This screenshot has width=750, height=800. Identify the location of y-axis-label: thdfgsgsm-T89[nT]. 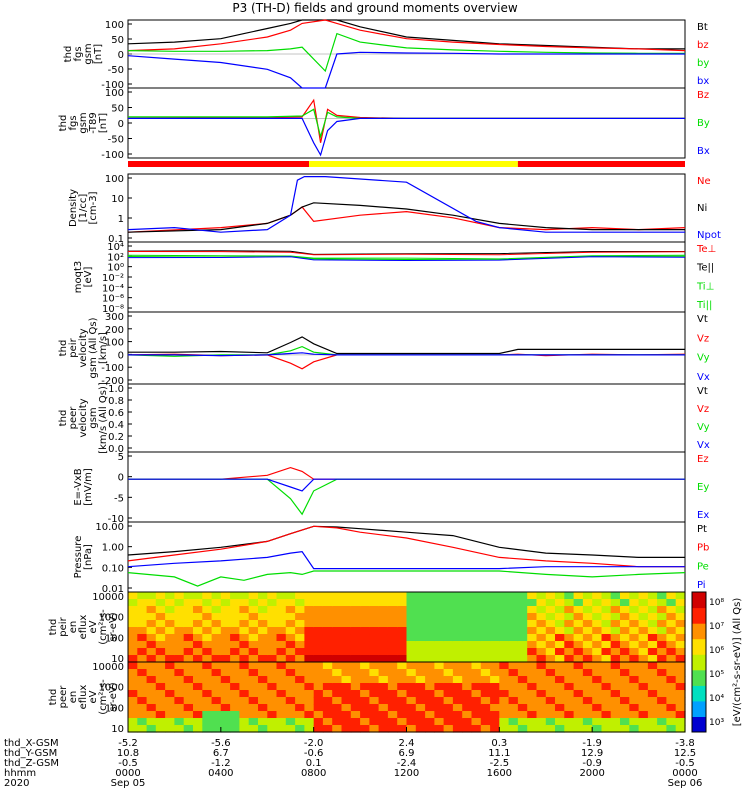
(83, 123).